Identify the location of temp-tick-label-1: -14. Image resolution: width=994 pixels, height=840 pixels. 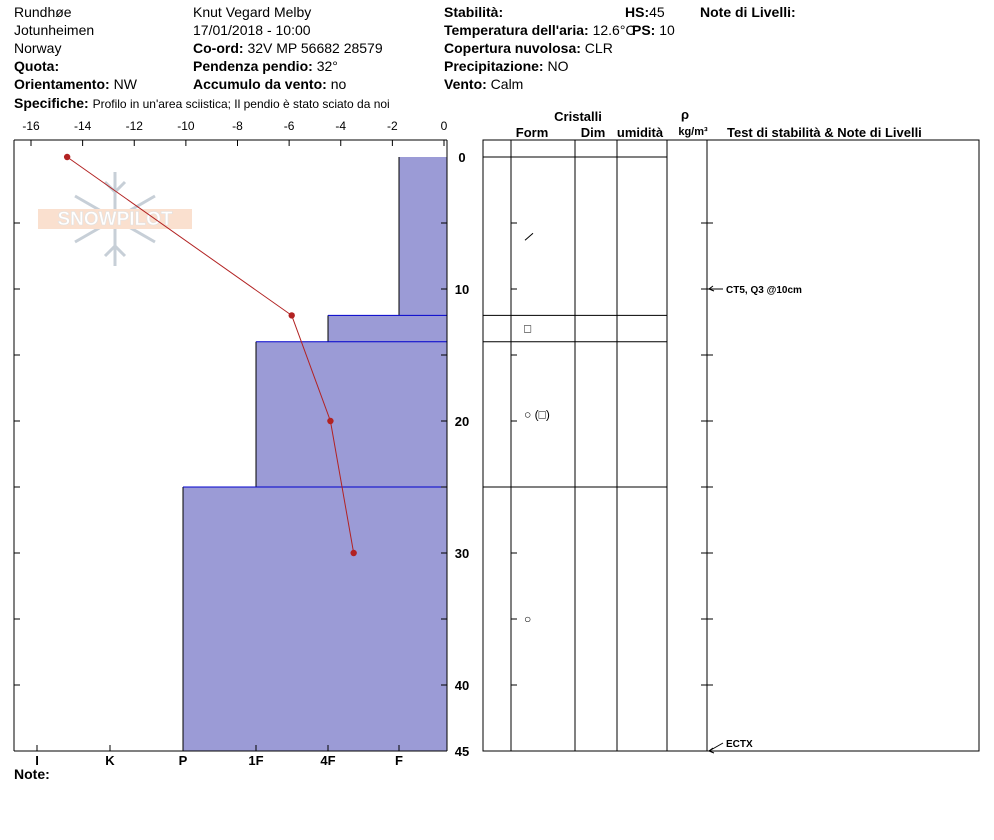
(83, 126).